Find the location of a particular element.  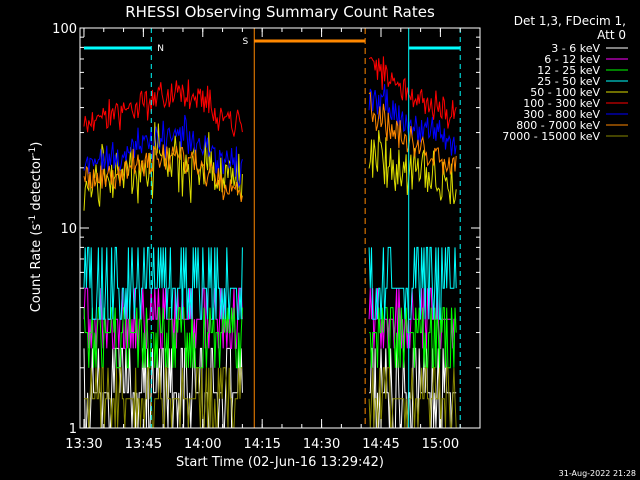

x-tick-label: 14:00 is located at coordinates (202, 444).